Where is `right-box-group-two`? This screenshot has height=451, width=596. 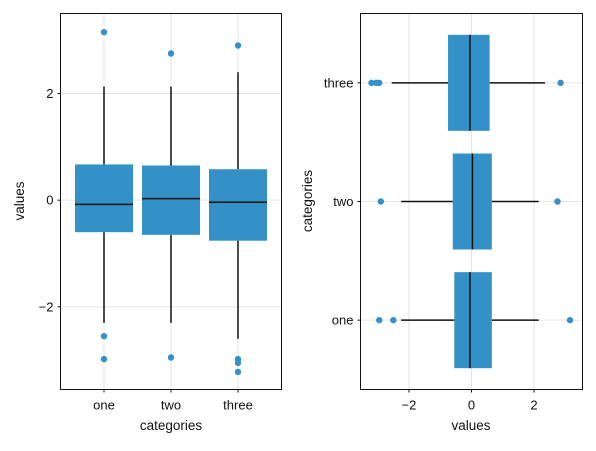 right-box-group-two is located at coordinates (469, 201).